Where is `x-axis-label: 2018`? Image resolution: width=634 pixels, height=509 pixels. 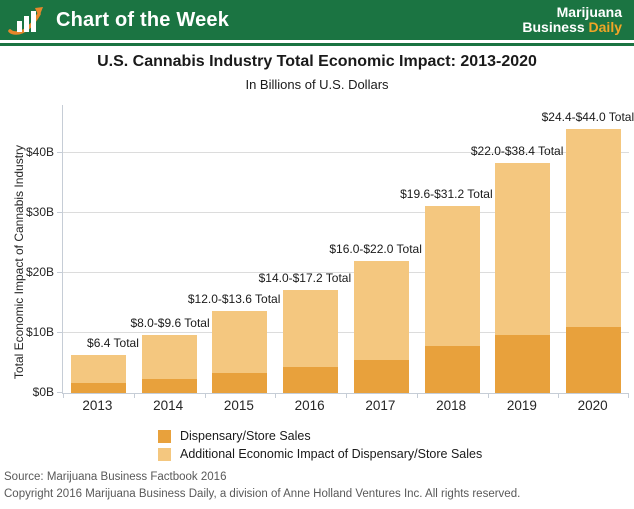 x-axis-label: 2018 is located at coordinates (451, 405).